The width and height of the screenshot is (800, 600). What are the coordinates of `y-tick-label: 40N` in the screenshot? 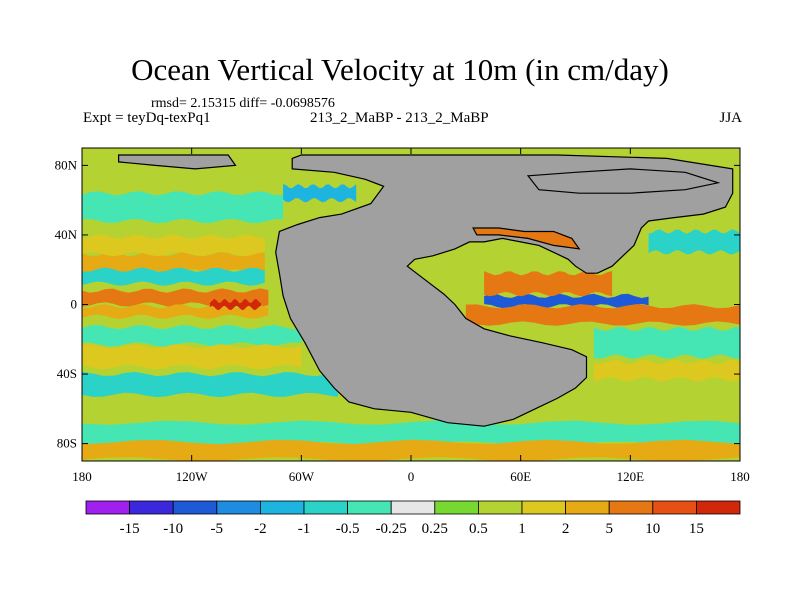 It's located at (66, 234).